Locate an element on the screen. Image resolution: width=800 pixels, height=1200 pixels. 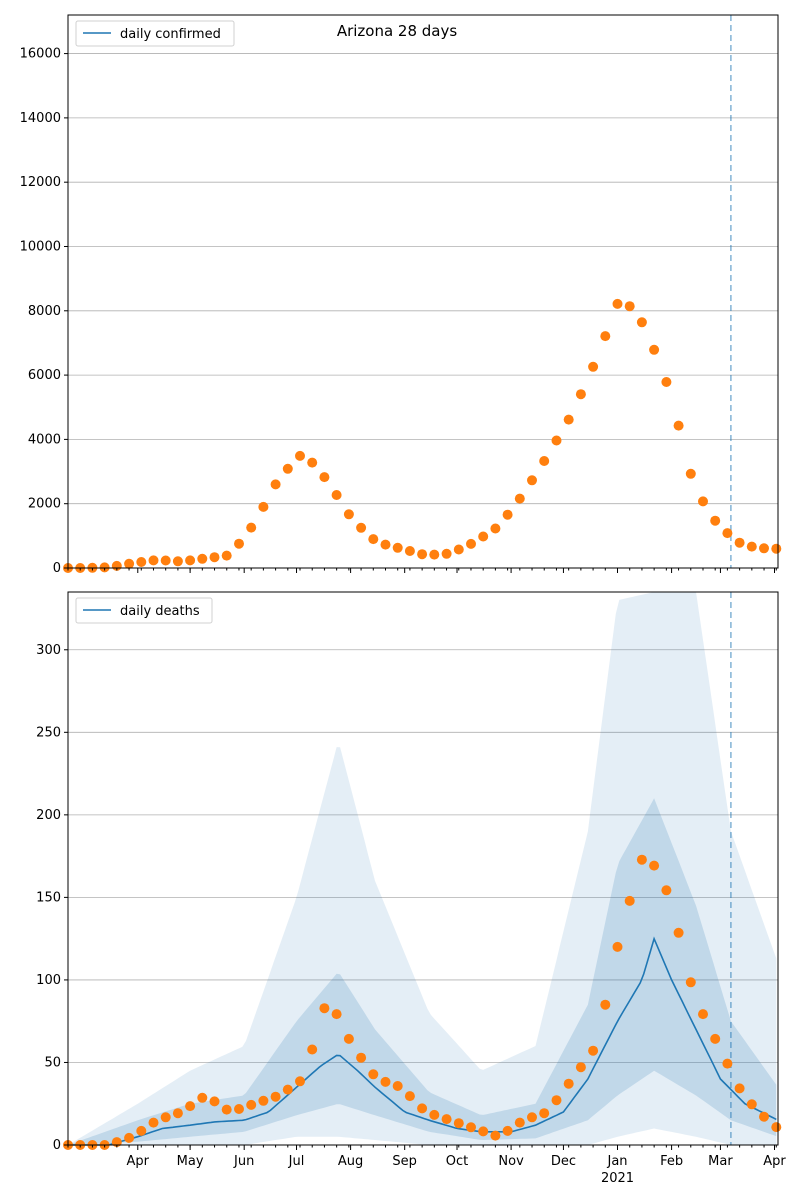
x-tick-label-jul: Jul is located at coordinates (296, 1161).